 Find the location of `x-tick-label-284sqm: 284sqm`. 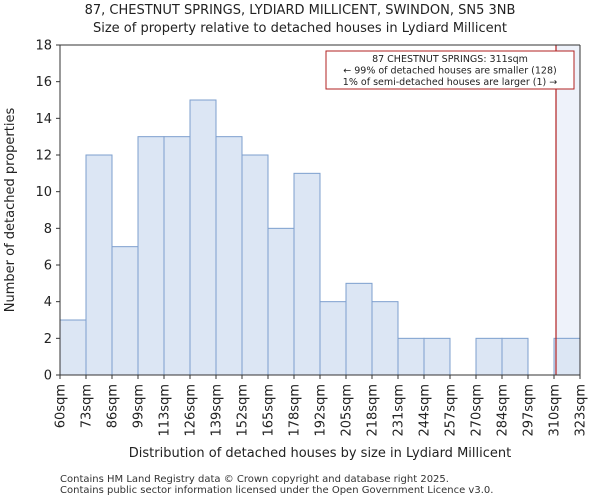

x-tick-label-284sqm: 284sqm is located at coordinates (503, 410).